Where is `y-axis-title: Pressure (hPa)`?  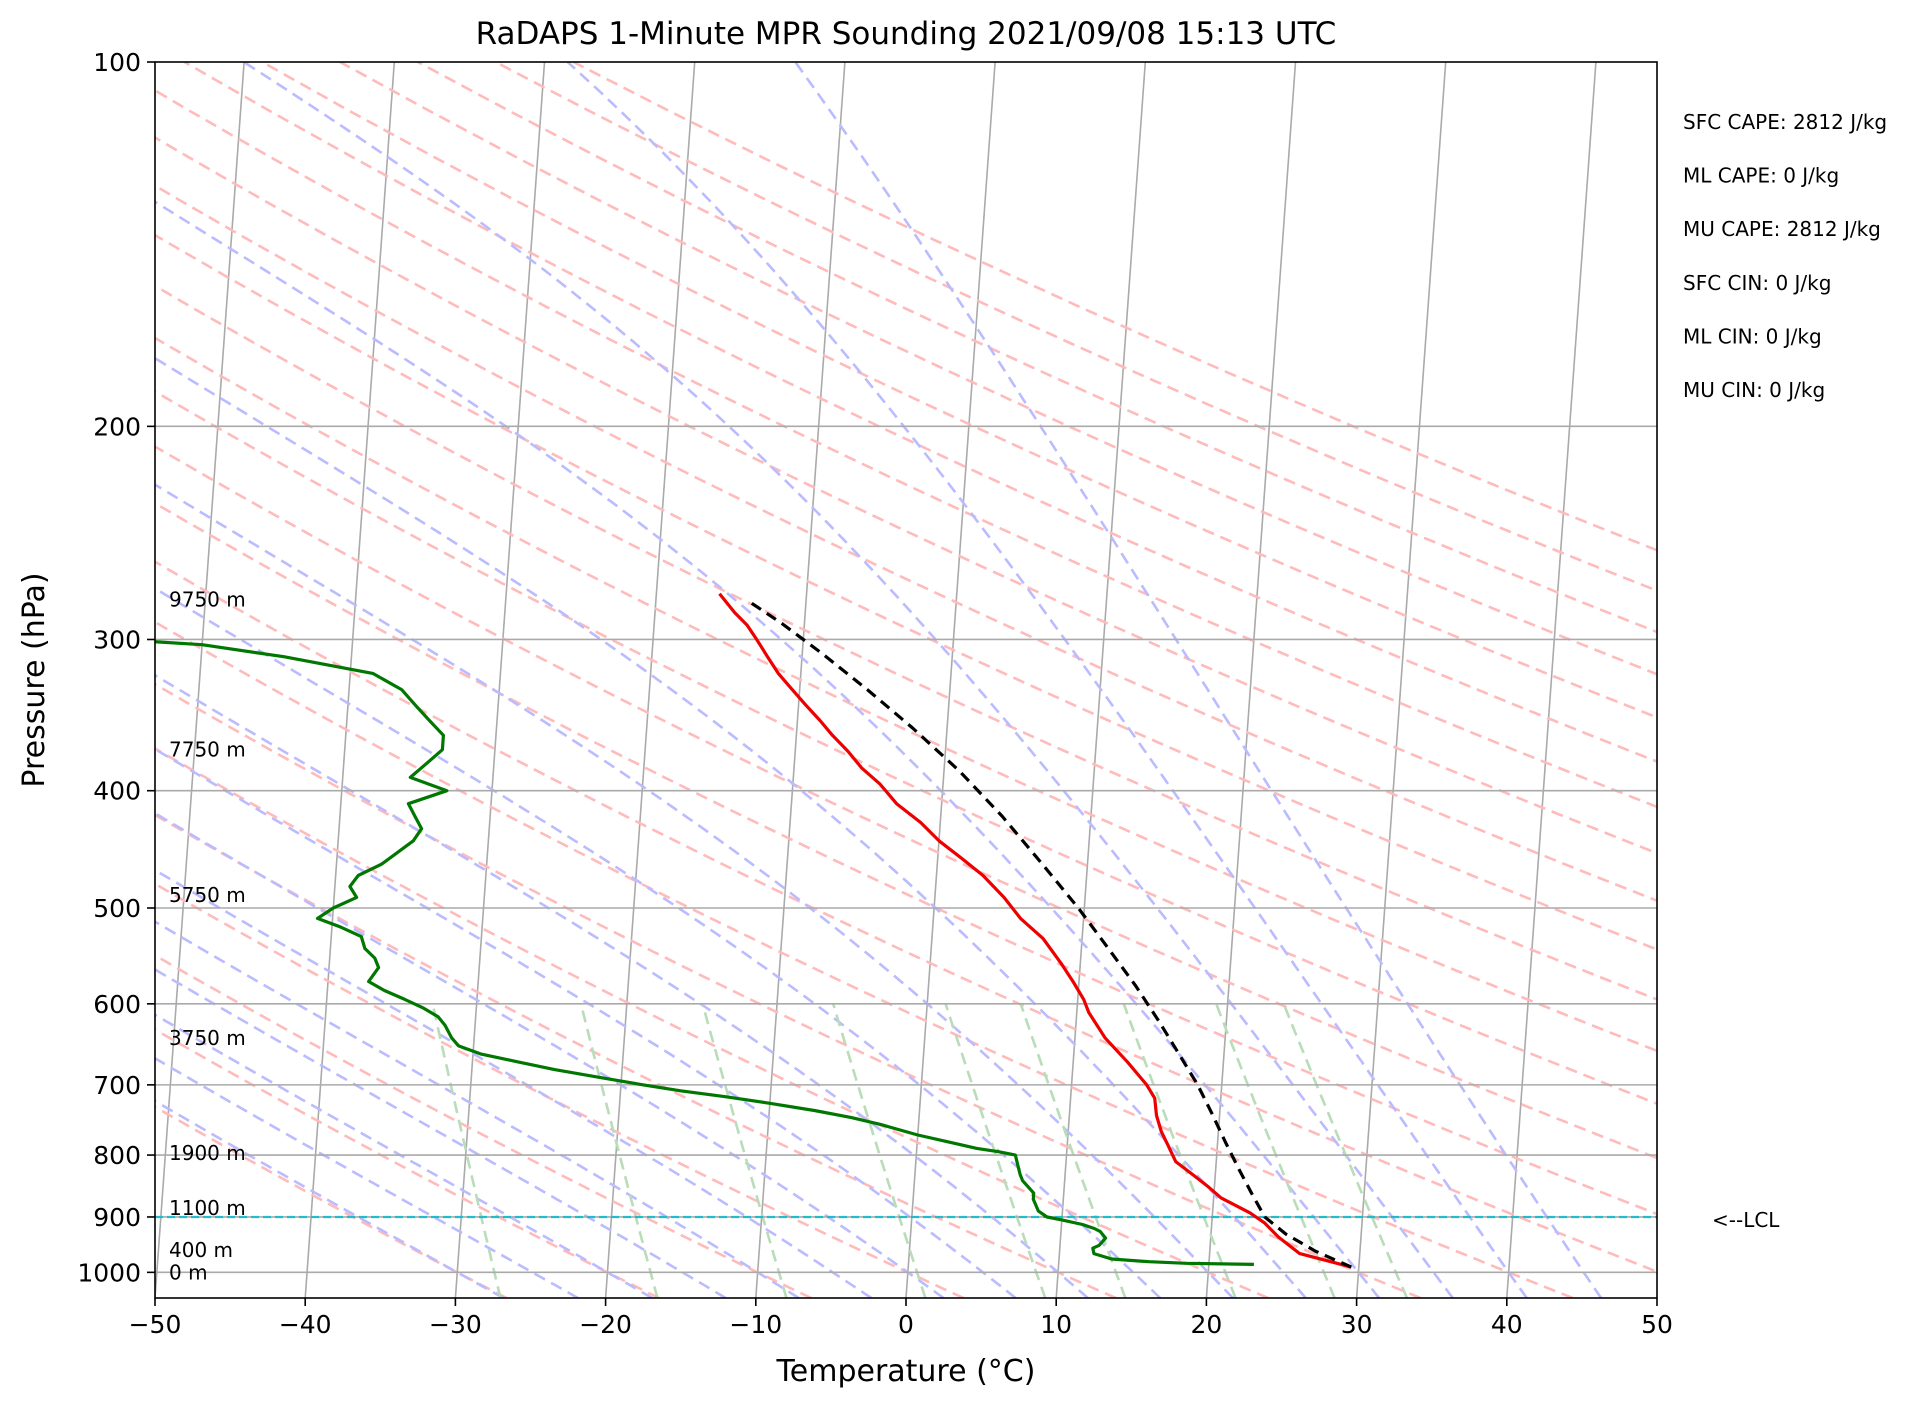 y-axis-title: Pressure (hPa) is located at coordinates (34, 679).